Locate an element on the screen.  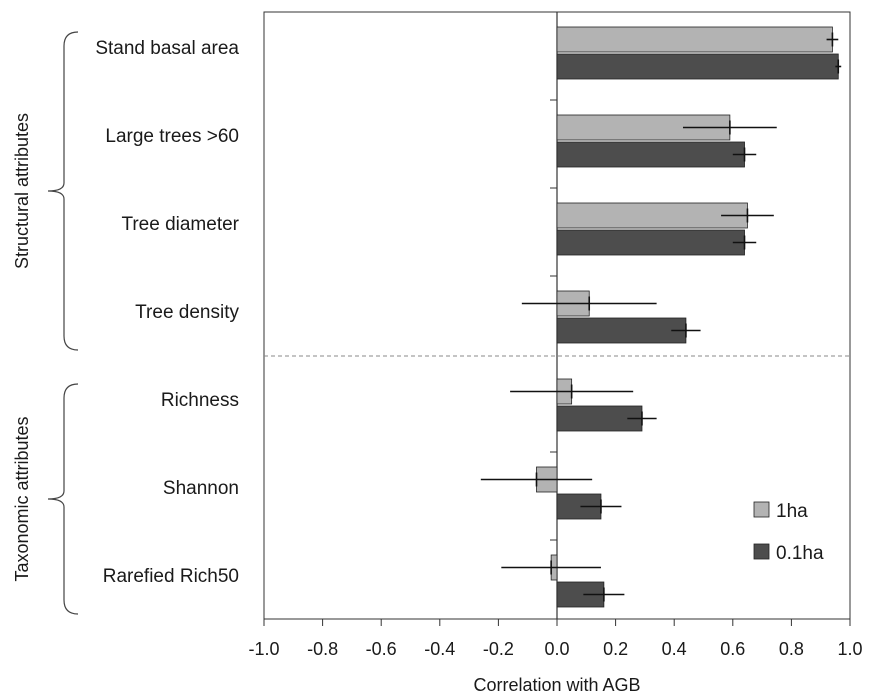
x-tick-label: -1.0 is located at coordinates (263, 649).